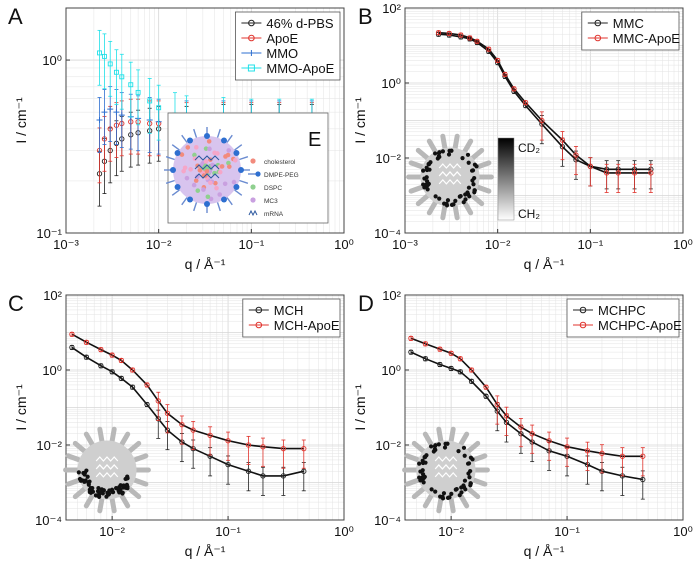 The image size is (699, 574). What do you see at coordinates (49, 445) in the screenshot?
I see `y-tick-label: 10⁻²` at bounding box center [49, 445].